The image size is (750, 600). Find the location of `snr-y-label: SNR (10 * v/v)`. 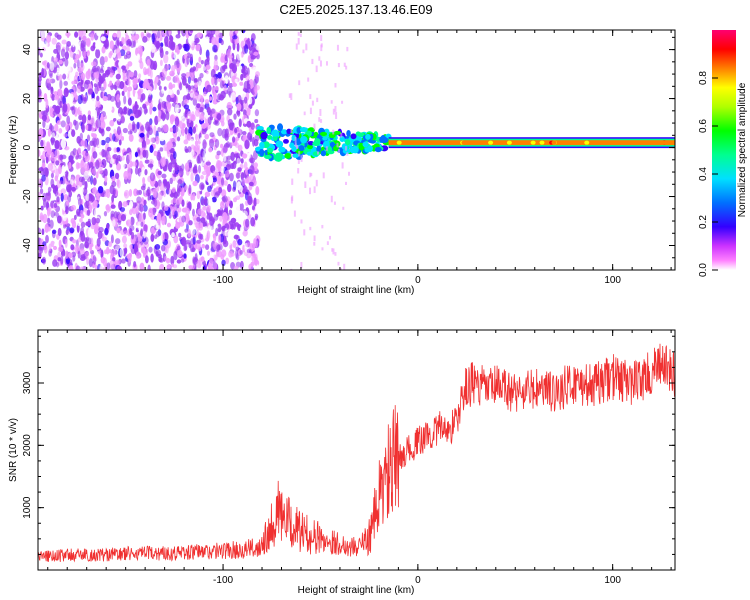

snr-y-label: SNR (10 * v/v) is located at coordinates (13, 450).